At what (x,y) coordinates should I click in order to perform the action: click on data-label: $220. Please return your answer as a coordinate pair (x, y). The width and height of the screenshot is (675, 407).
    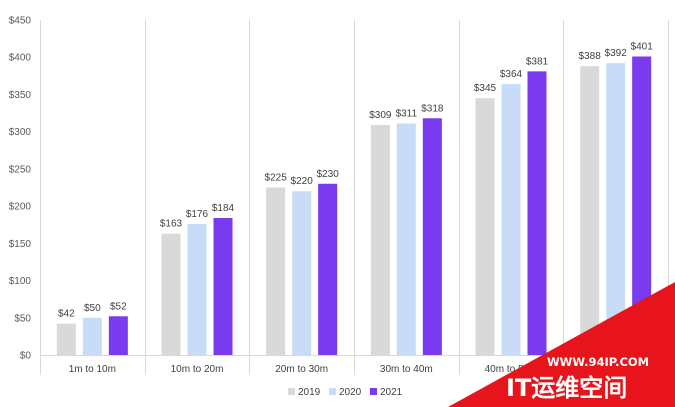
    Looking at the image, I should click on (302, 181).